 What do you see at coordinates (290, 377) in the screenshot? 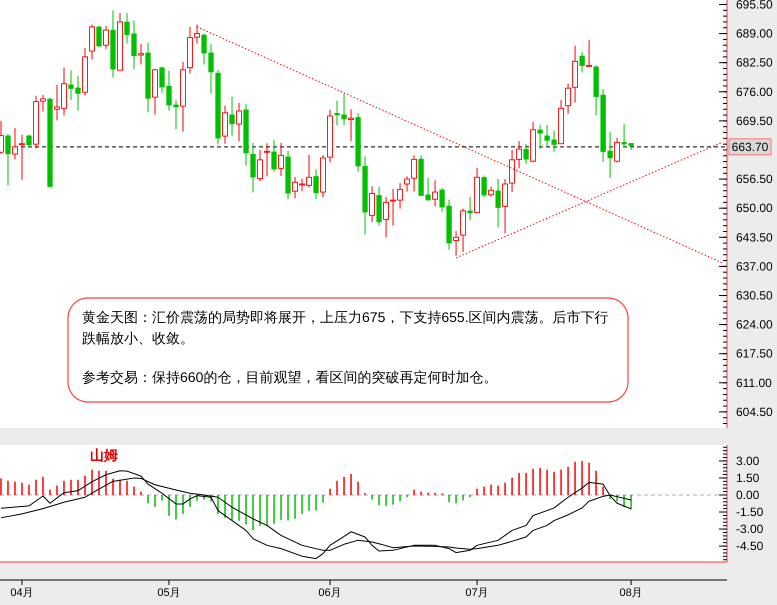
I see `annotation: 参考交易：保持660的仓，目前观望，看区间的突破再定何时加仓。` at bounding box center [290, 377].